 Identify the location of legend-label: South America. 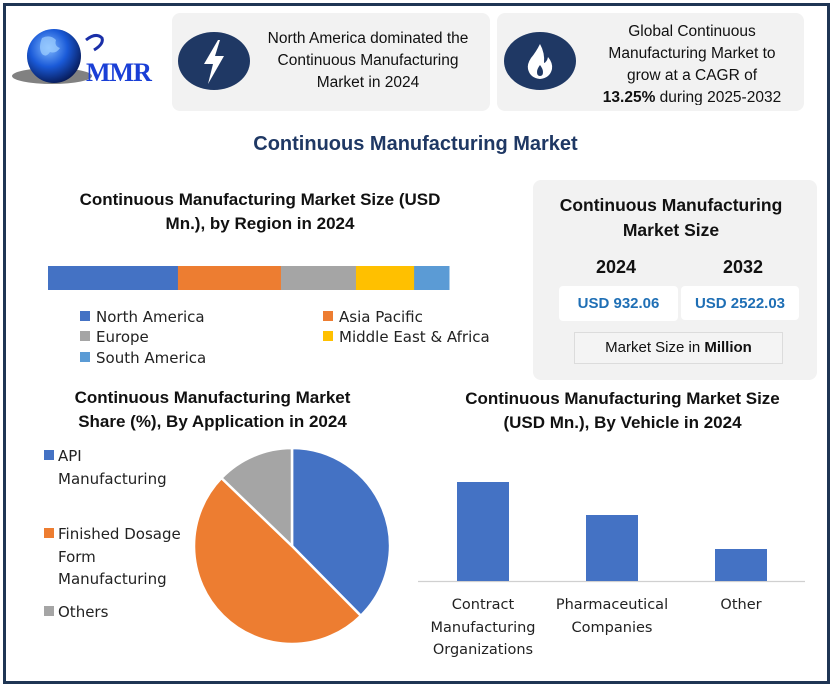
(151, 358).